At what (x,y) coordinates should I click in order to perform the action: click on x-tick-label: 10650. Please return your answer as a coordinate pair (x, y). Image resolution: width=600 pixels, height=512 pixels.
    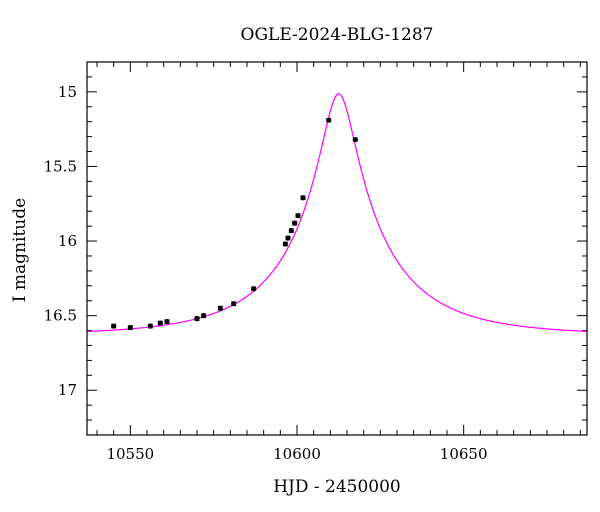
    Looking at the image, I should click on (464, 454).